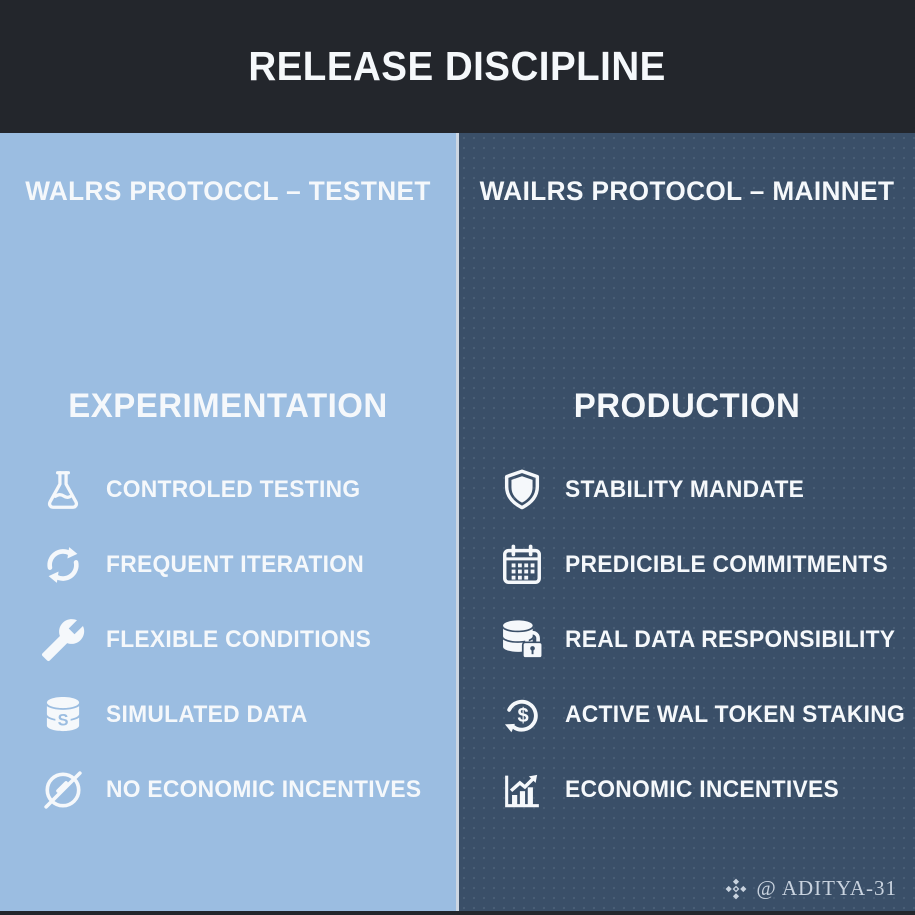 This screenshot has width=915, height=915. What do you see at coordinates (228, 406) in the screenshot?
I see `experimentation-heading: EXPERIMENTATION` at bounding box center [228, 406].